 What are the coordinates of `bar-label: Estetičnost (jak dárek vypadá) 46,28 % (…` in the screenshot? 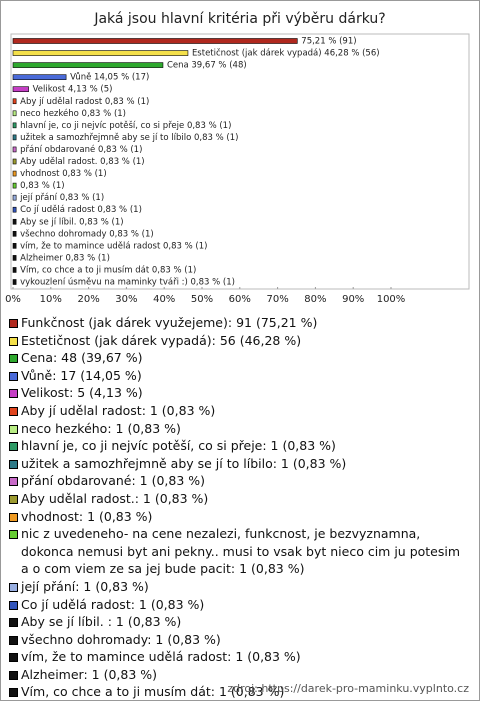 It's located at (286, 53).